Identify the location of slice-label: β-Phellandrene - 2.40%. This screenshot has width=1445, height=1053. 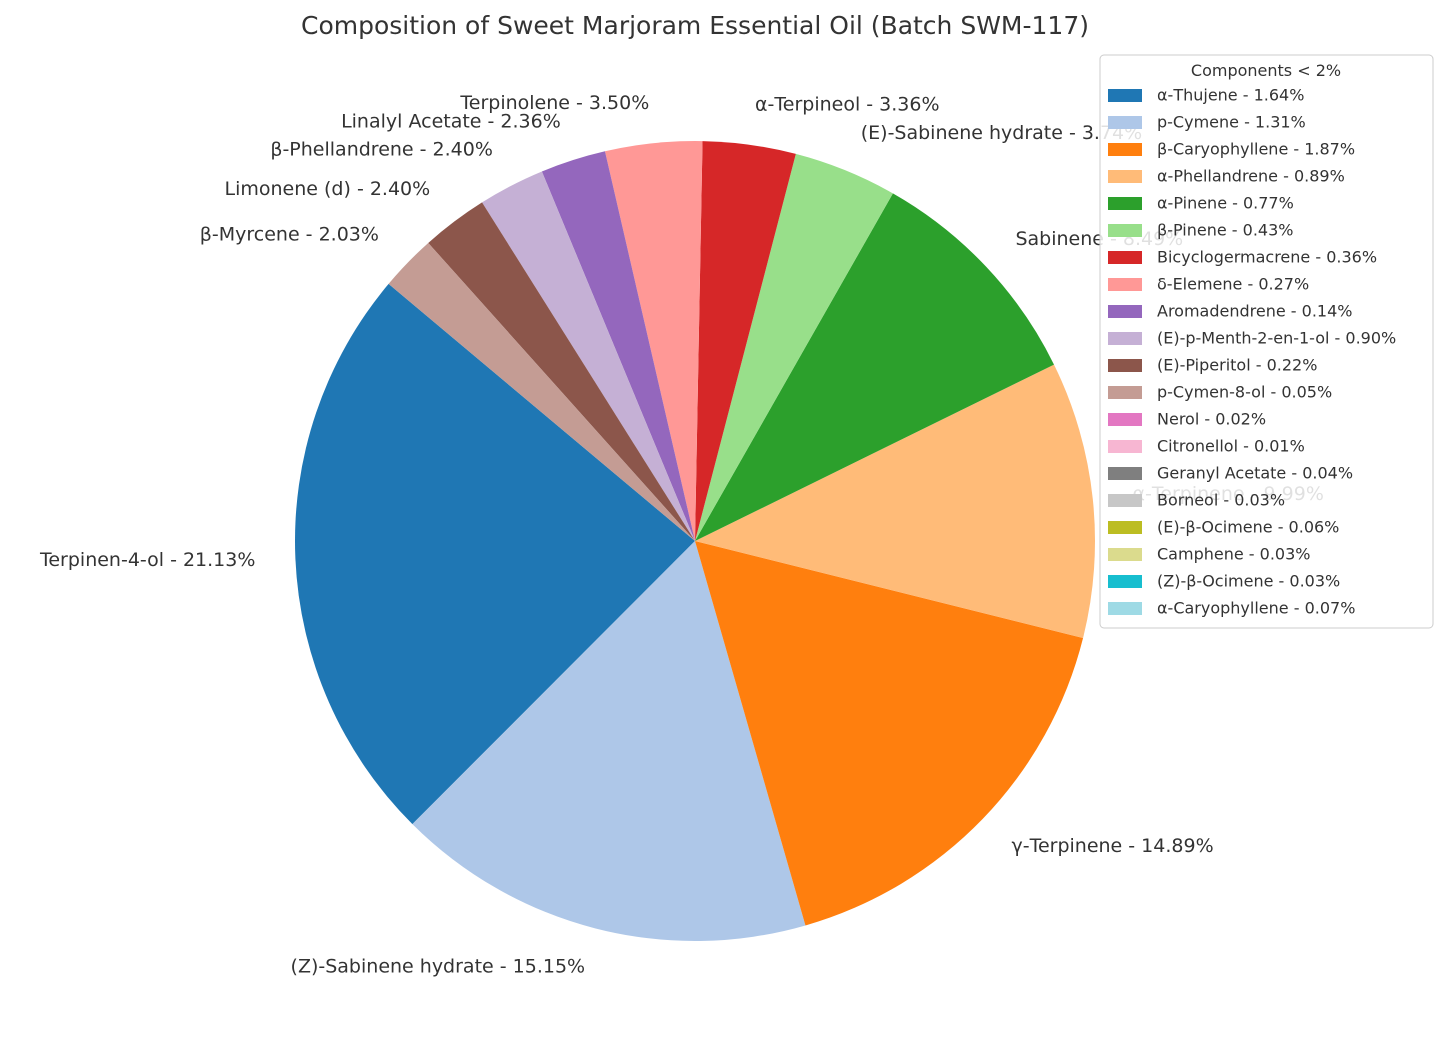
(381, 150).